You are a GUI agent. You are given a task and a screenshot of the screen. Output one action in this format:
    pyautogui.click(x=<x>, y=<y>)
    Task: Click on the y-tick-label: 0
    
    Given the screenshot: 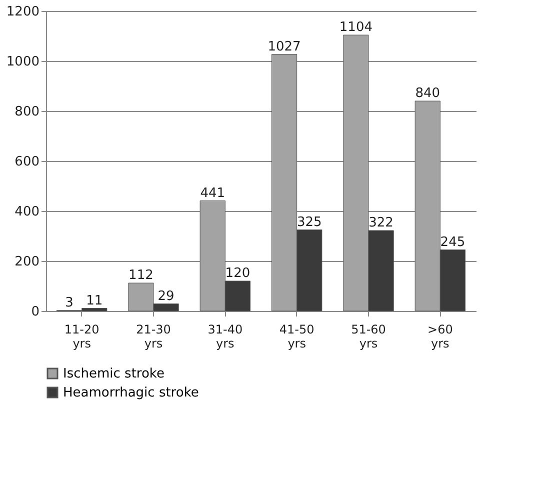 What is the action you would take?
    pyautogui.click(x=35, y=312)
    